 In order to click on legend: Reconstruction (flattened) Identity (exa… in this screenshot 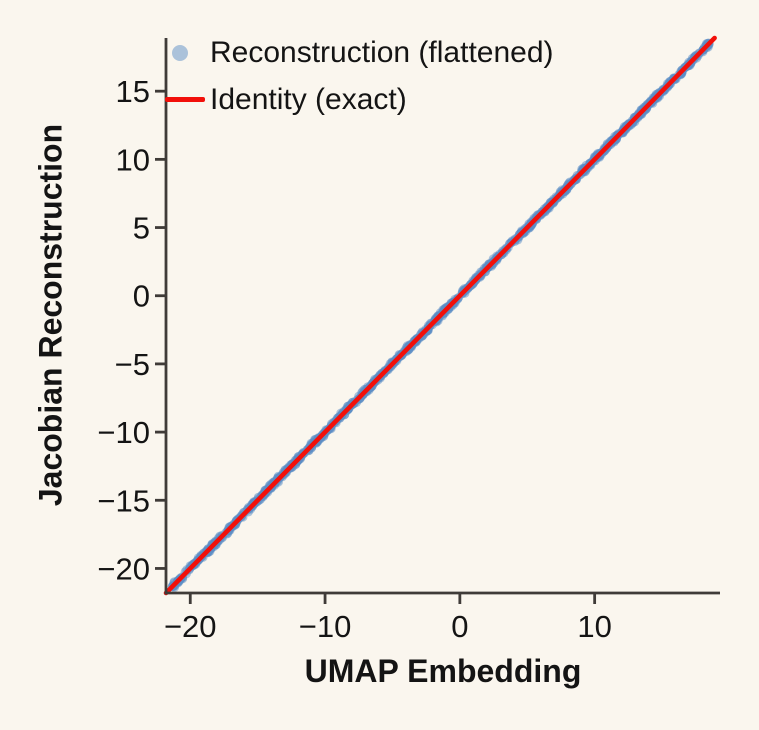, I will do `click(359, 76)`.